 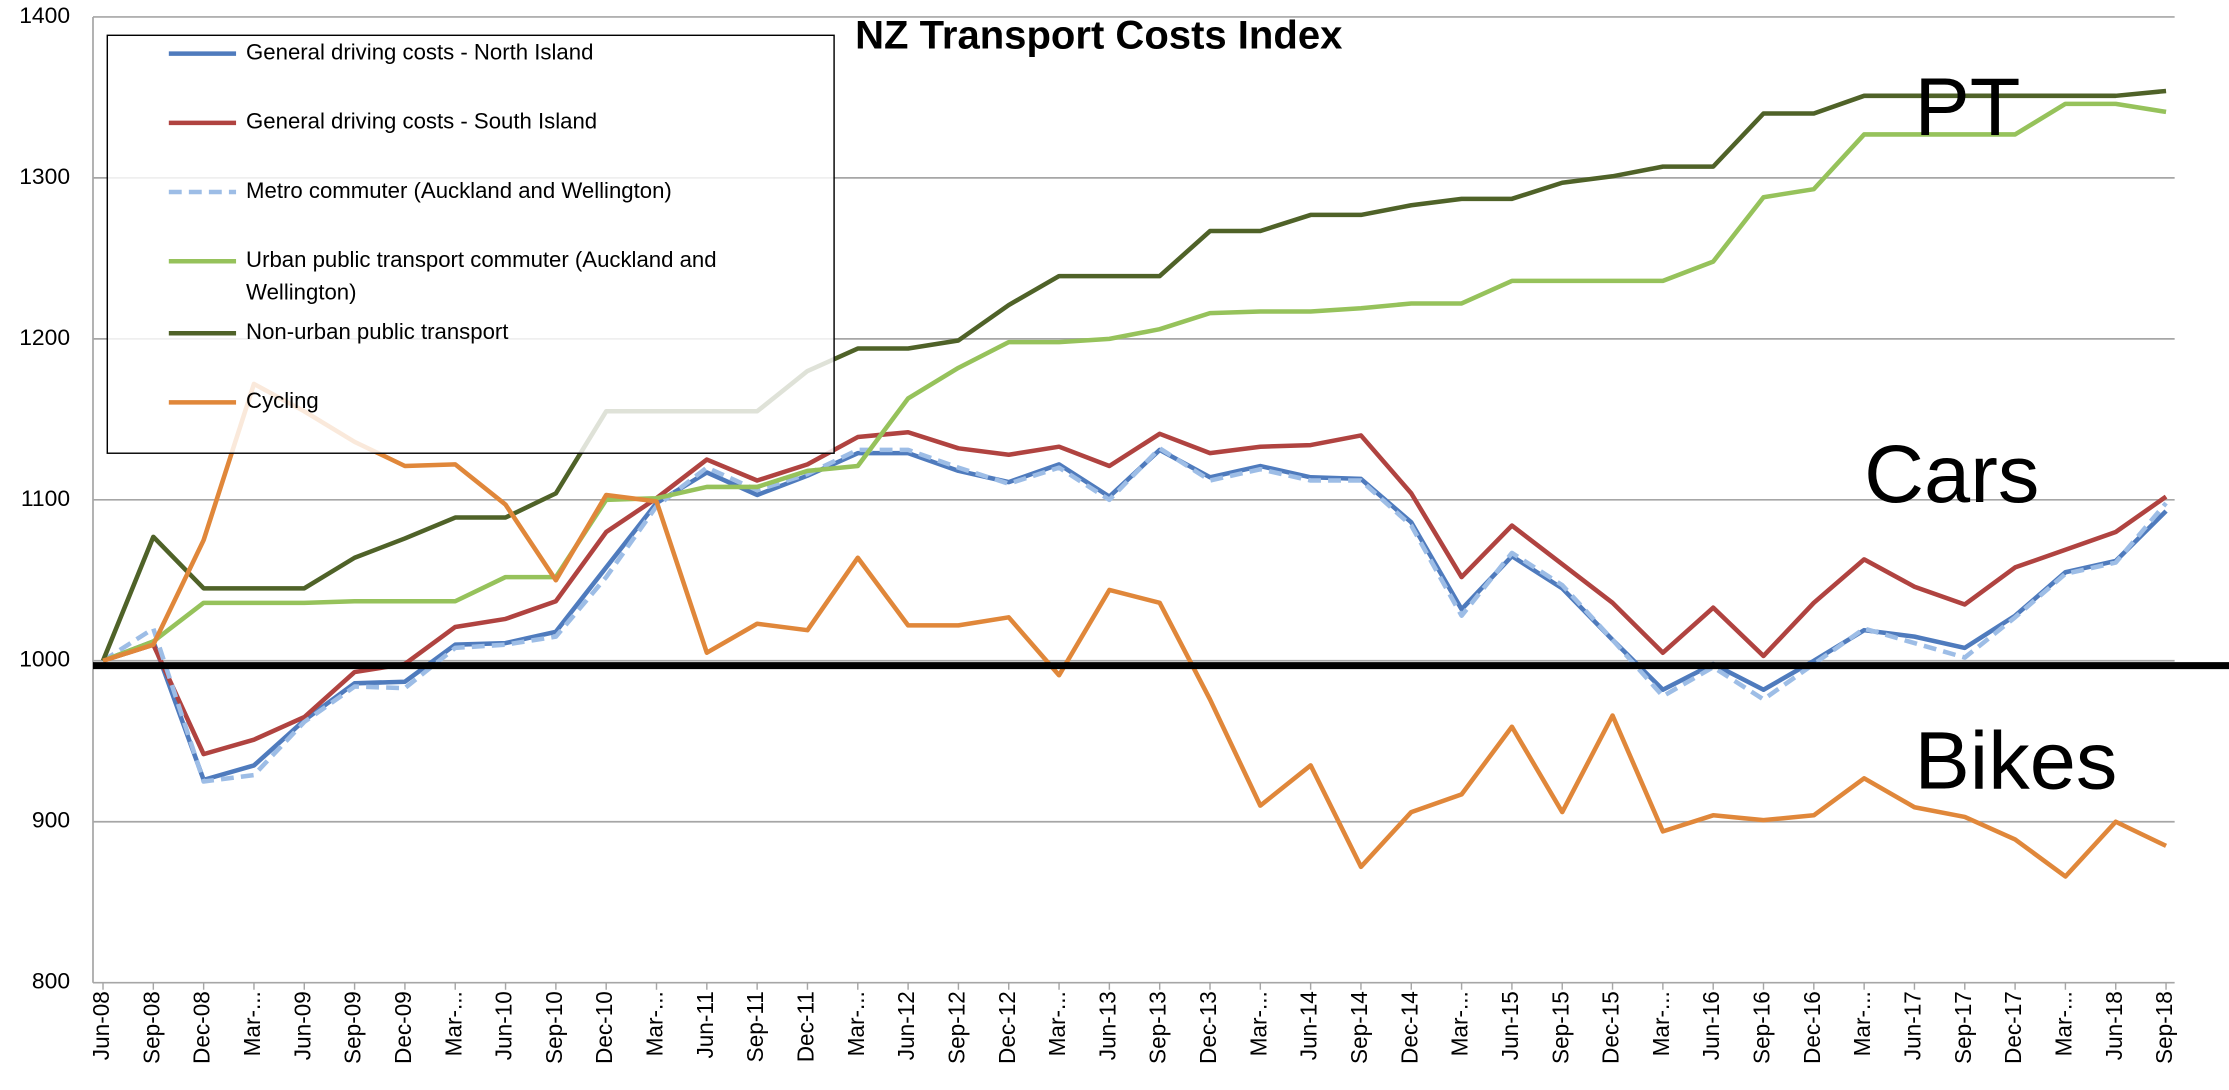 What do you see at coordinates (1158, 1027) in the screenshot?
I see `x-tick-label: Sep-13` at bounding box center [1158, 1027].